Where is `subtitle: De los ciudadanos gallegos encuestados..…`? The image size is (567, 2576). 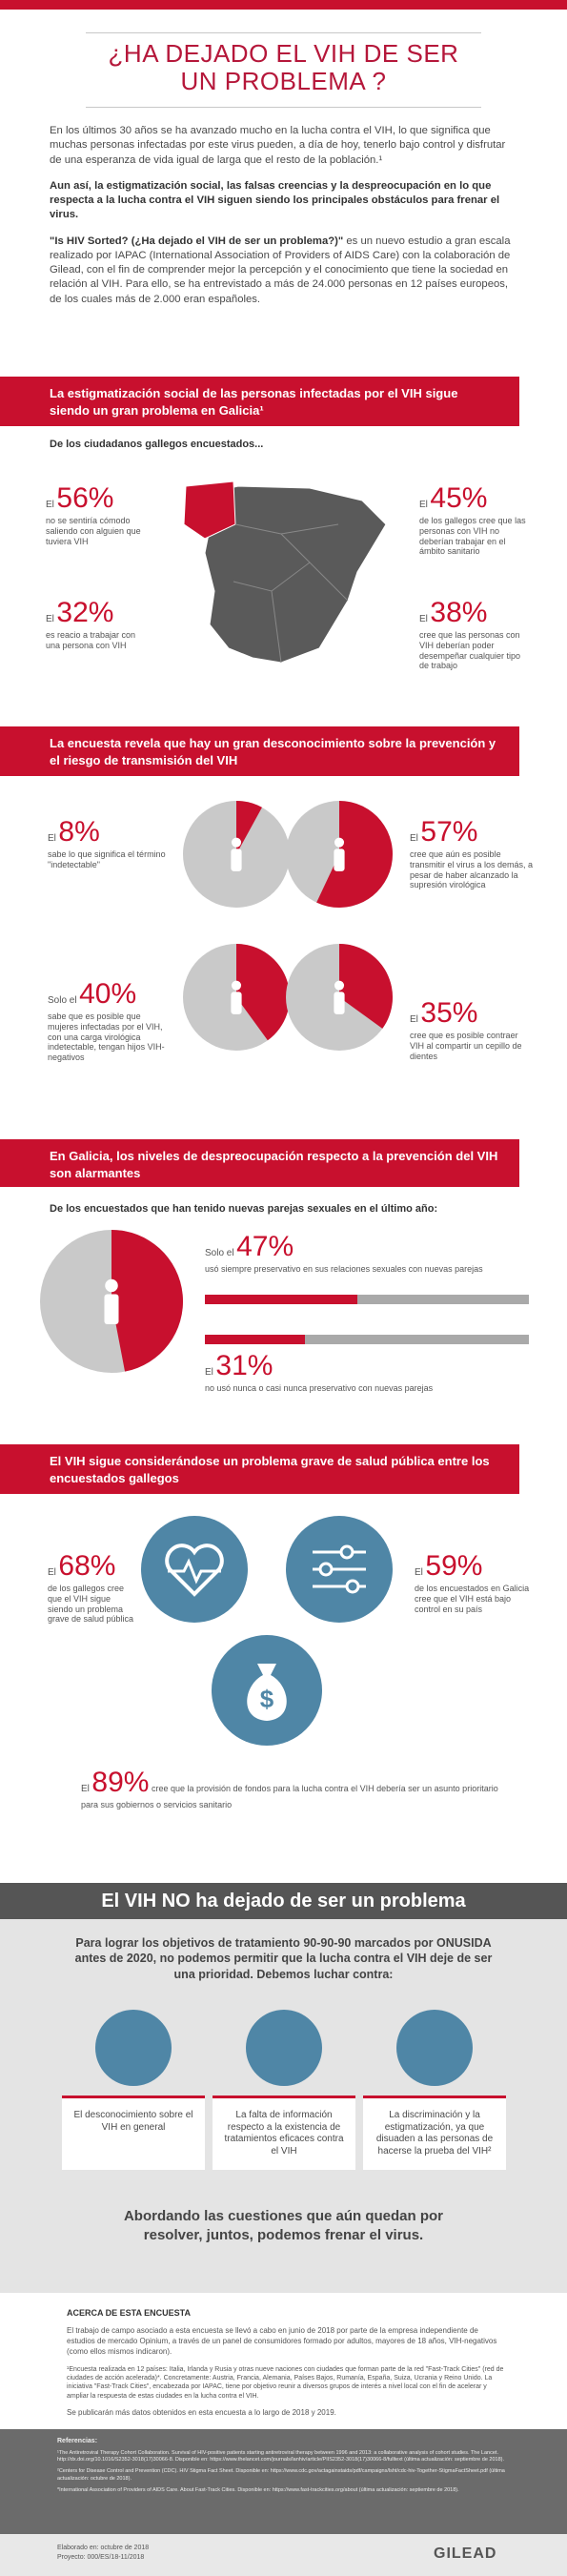
subtitle: De los ciudadanos gallegos encuestados..… is located at coordinates (157, 444).